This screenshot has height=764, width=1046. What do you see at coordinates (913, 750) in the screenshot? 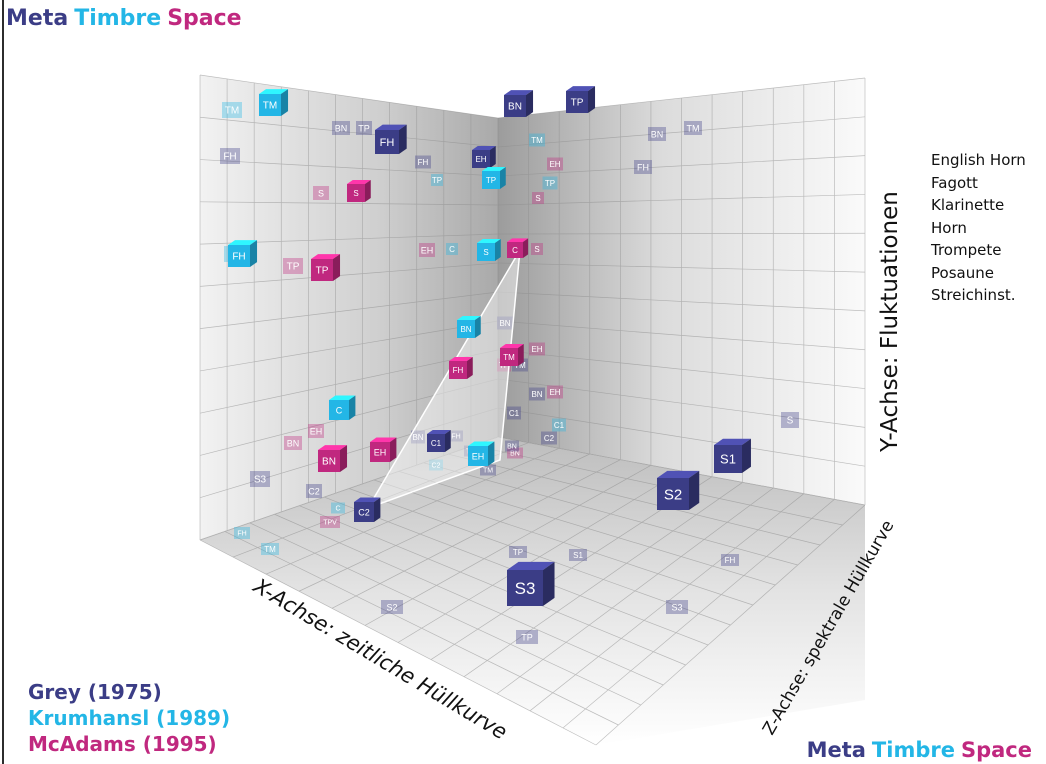
I see `brand-word-timbre: Timbre` at bounding box center [913, 750].